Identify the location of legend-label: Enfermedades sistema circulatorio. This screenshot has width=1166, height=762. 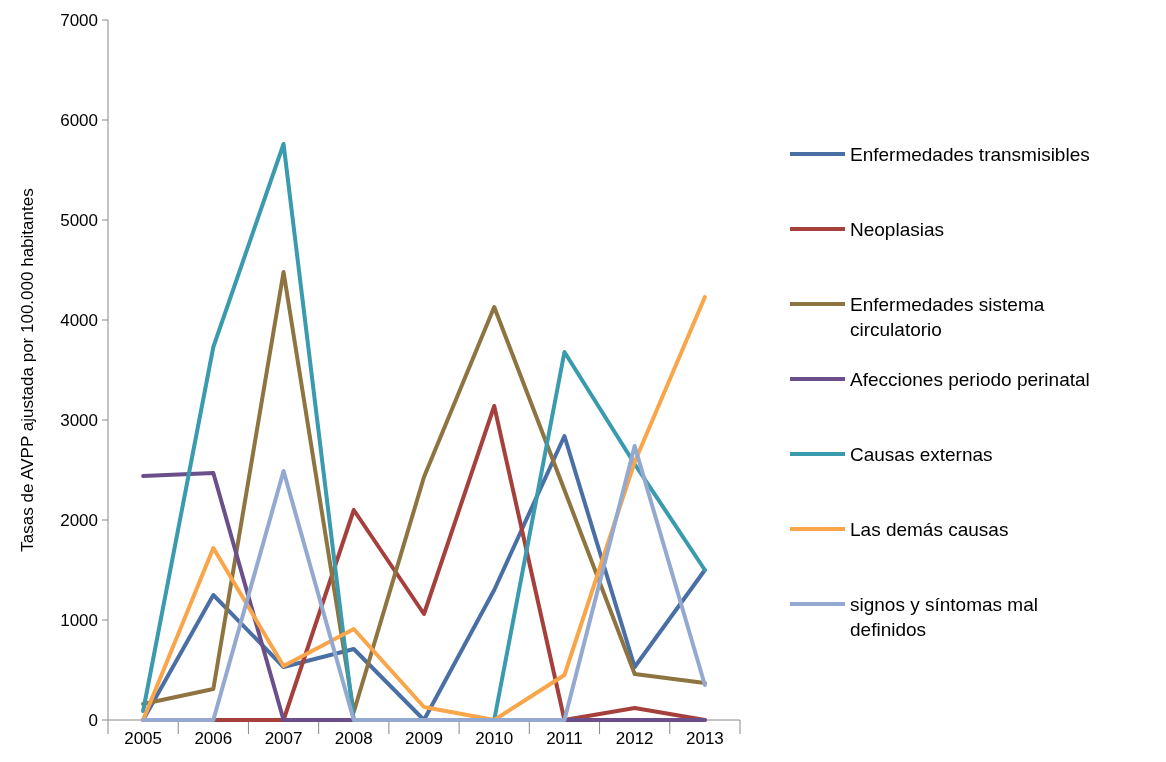
(947, 317).